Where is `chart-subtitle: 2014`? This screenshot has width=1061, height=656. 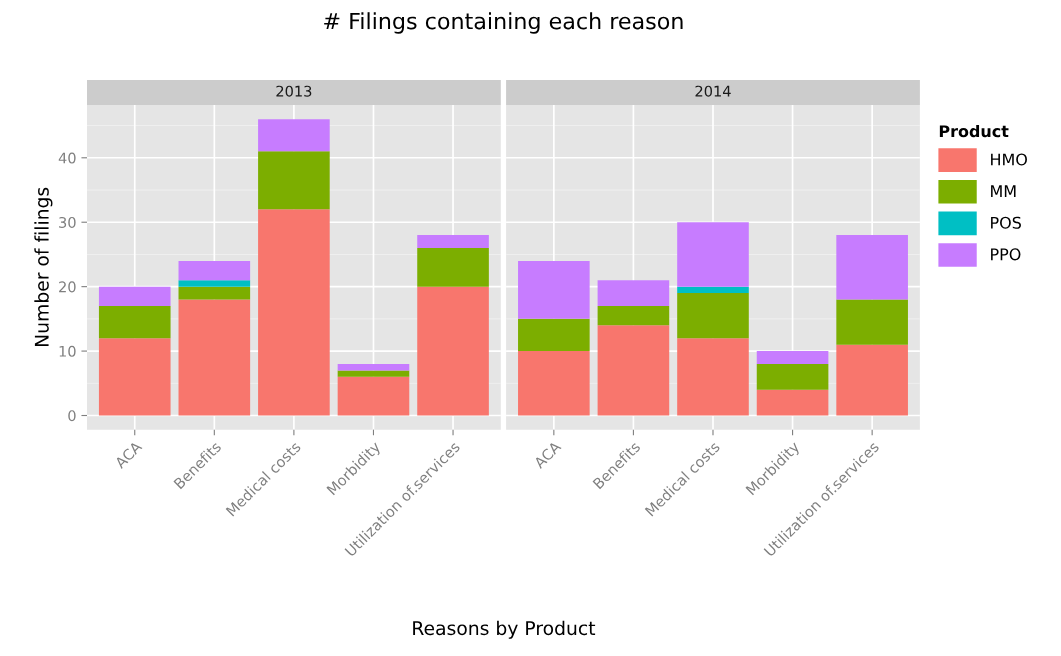
chart-subtitle: 2014 is located at coordinates (713, 91).